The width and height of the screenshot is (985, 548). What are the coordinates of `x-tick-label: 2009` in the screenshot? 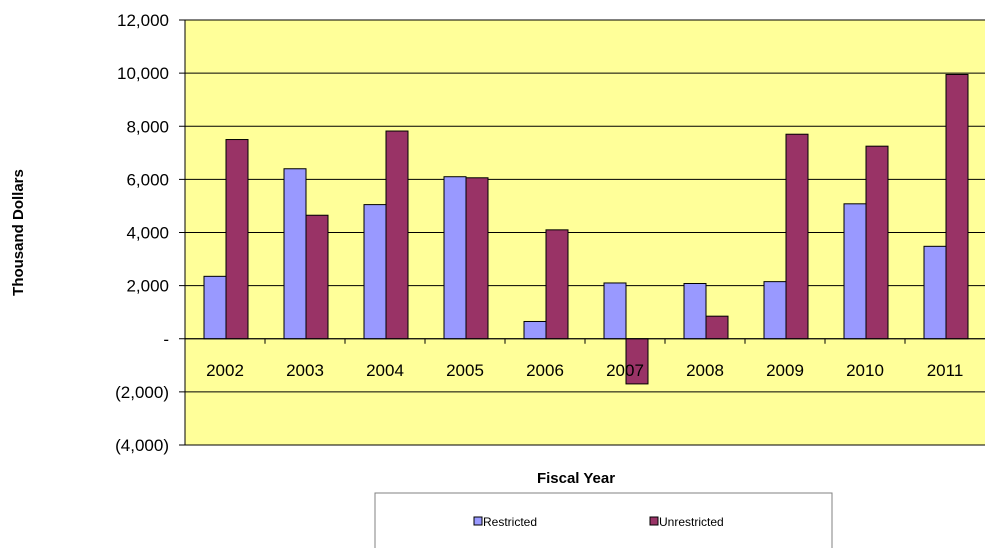 It's located at (785, 370).